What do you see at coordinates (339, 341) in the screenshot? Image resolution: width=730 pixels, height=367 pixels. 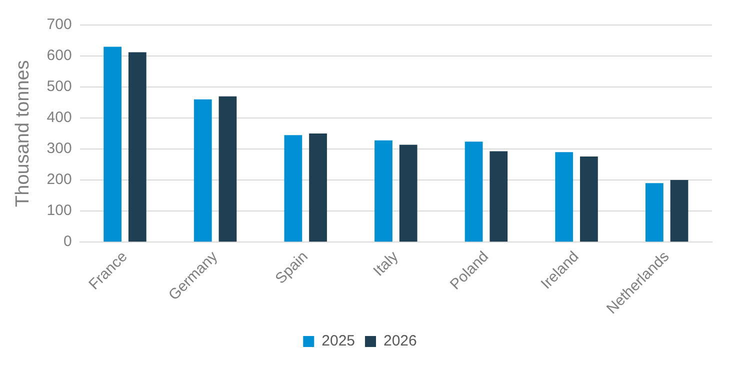 I see `legend-label: 2025` at bounding box center [339, 341].